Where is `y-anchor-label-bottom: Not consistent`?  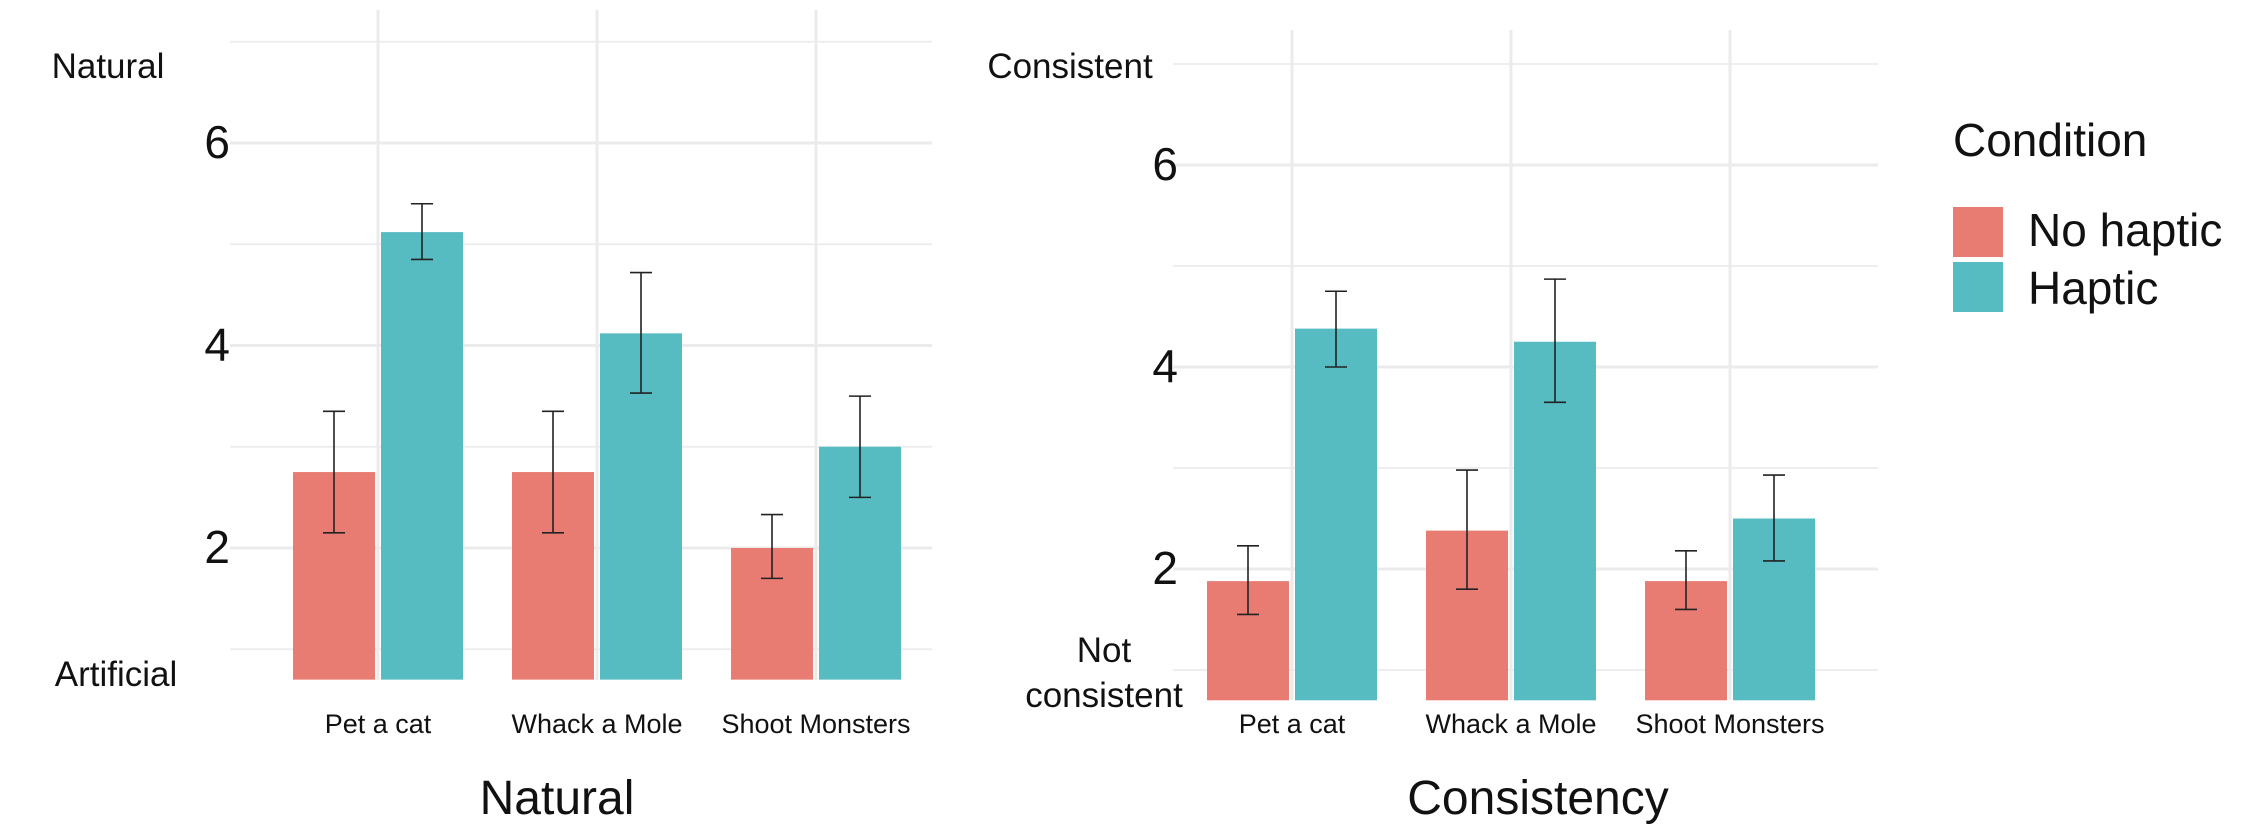 y-anchor-label-bottom: Not consistent is located at coordinates (1104, 673).